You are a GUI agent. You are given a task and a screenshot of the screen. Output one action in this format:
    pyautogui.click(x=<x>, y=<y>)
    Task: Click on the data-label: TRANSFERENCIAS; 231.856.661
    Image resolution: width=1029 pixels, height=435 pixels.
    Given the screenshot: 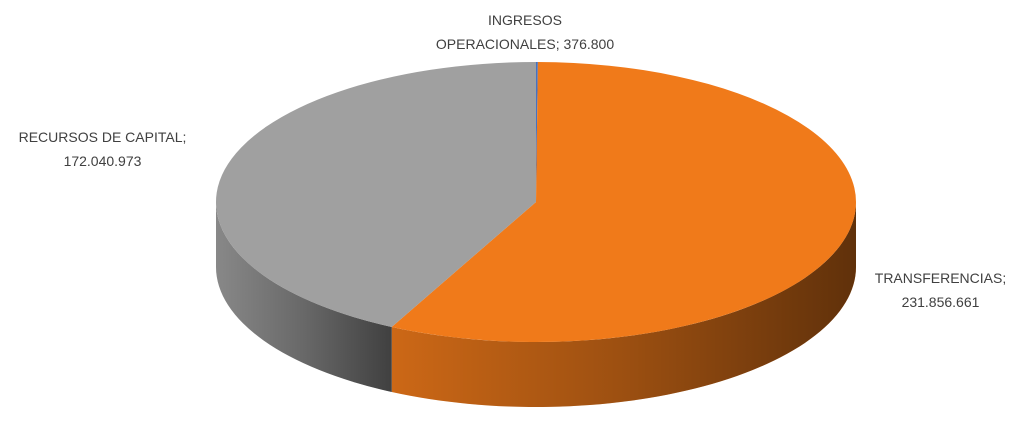 What is the action you would take?
    pyautogui.click(x=940, y=290)
    